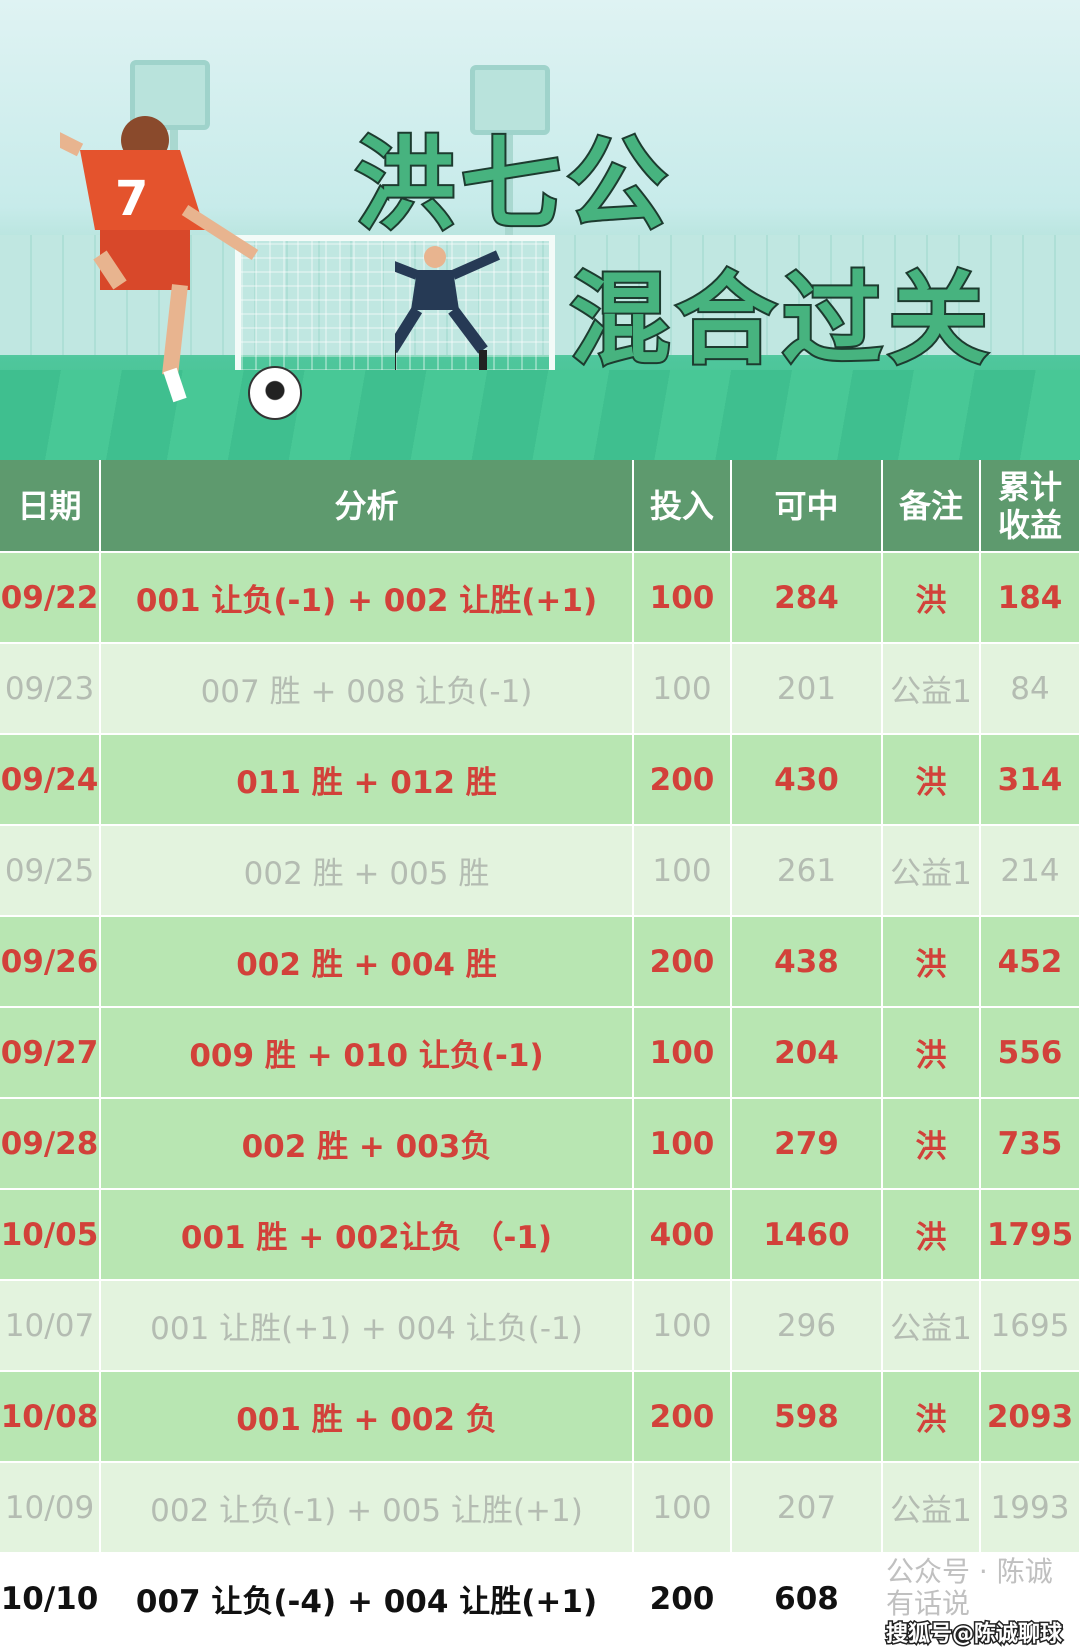 Image resolution: width=1080 pixels, height=1650 pixels. I want to click on cell-analysis: 002 胜 + 004 胜, so click(367, 962).